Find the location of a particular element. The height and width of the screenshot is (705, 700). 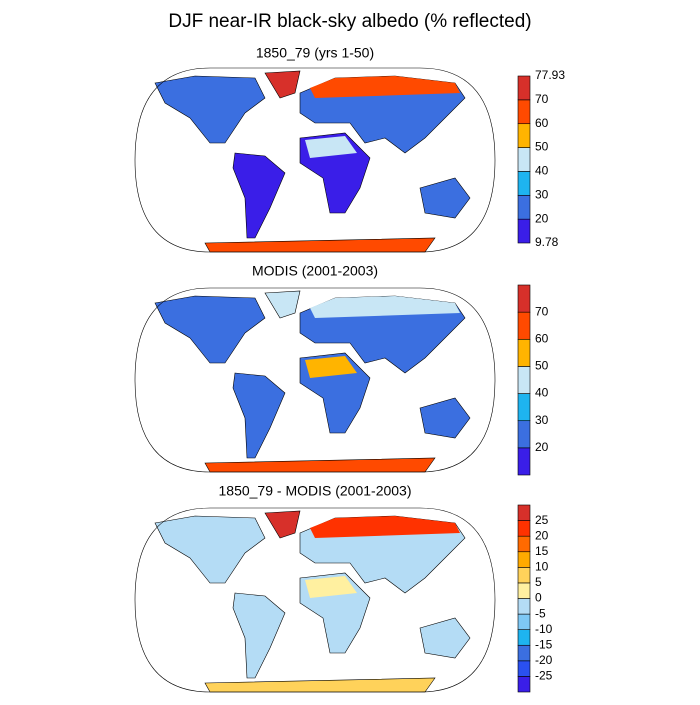

colorbar-label: 15 is located at coordinates (542, 551).